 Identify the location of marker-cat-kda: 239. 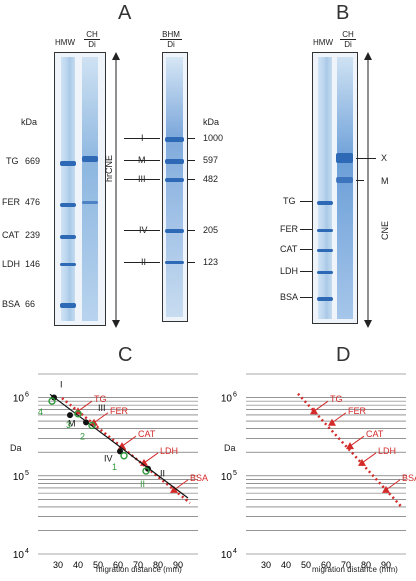
(33, 235).